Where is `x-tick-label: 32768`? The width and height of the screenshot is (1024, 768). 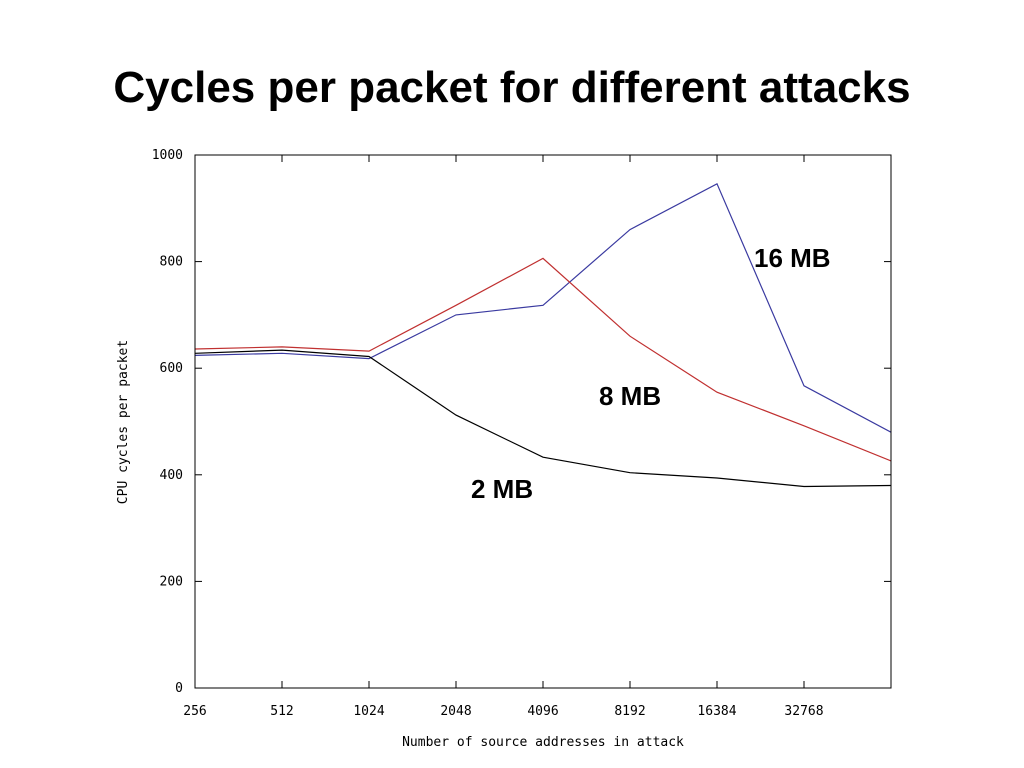
x-tick-label: 32768 is located at coordinates (803, 711).